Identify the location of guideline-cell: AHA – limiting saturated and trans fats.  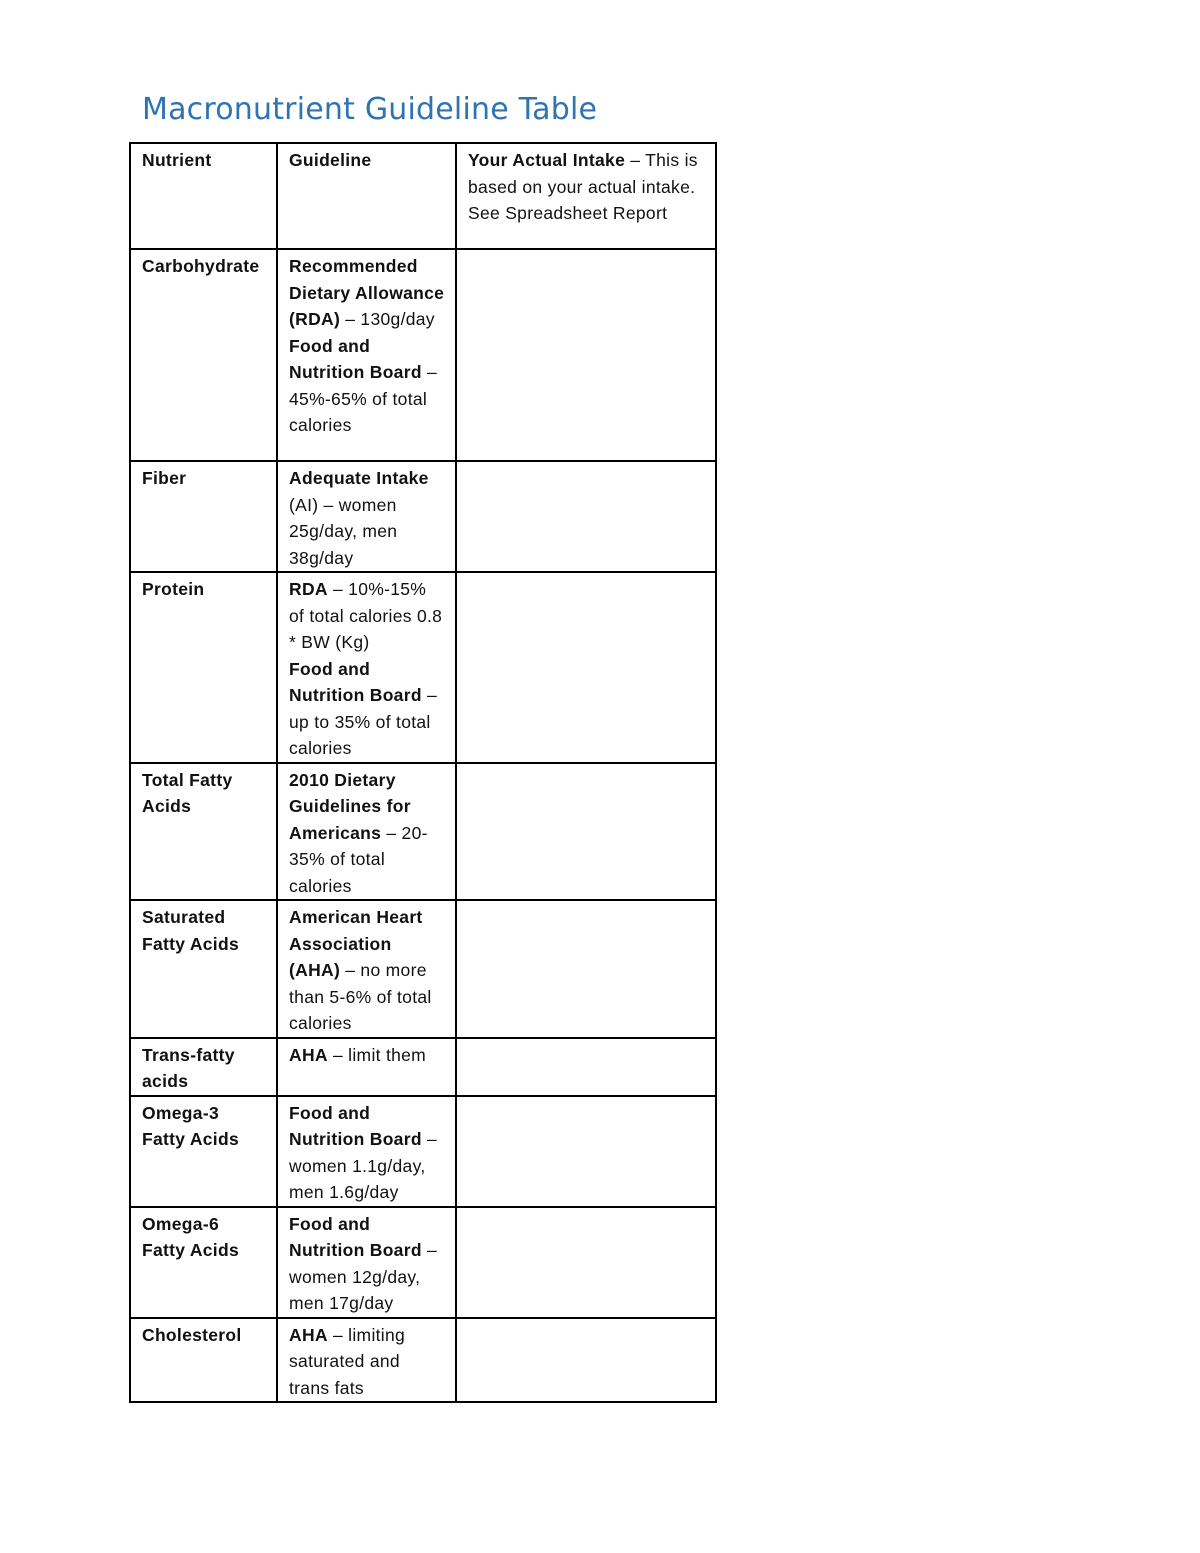
(366, 1359).